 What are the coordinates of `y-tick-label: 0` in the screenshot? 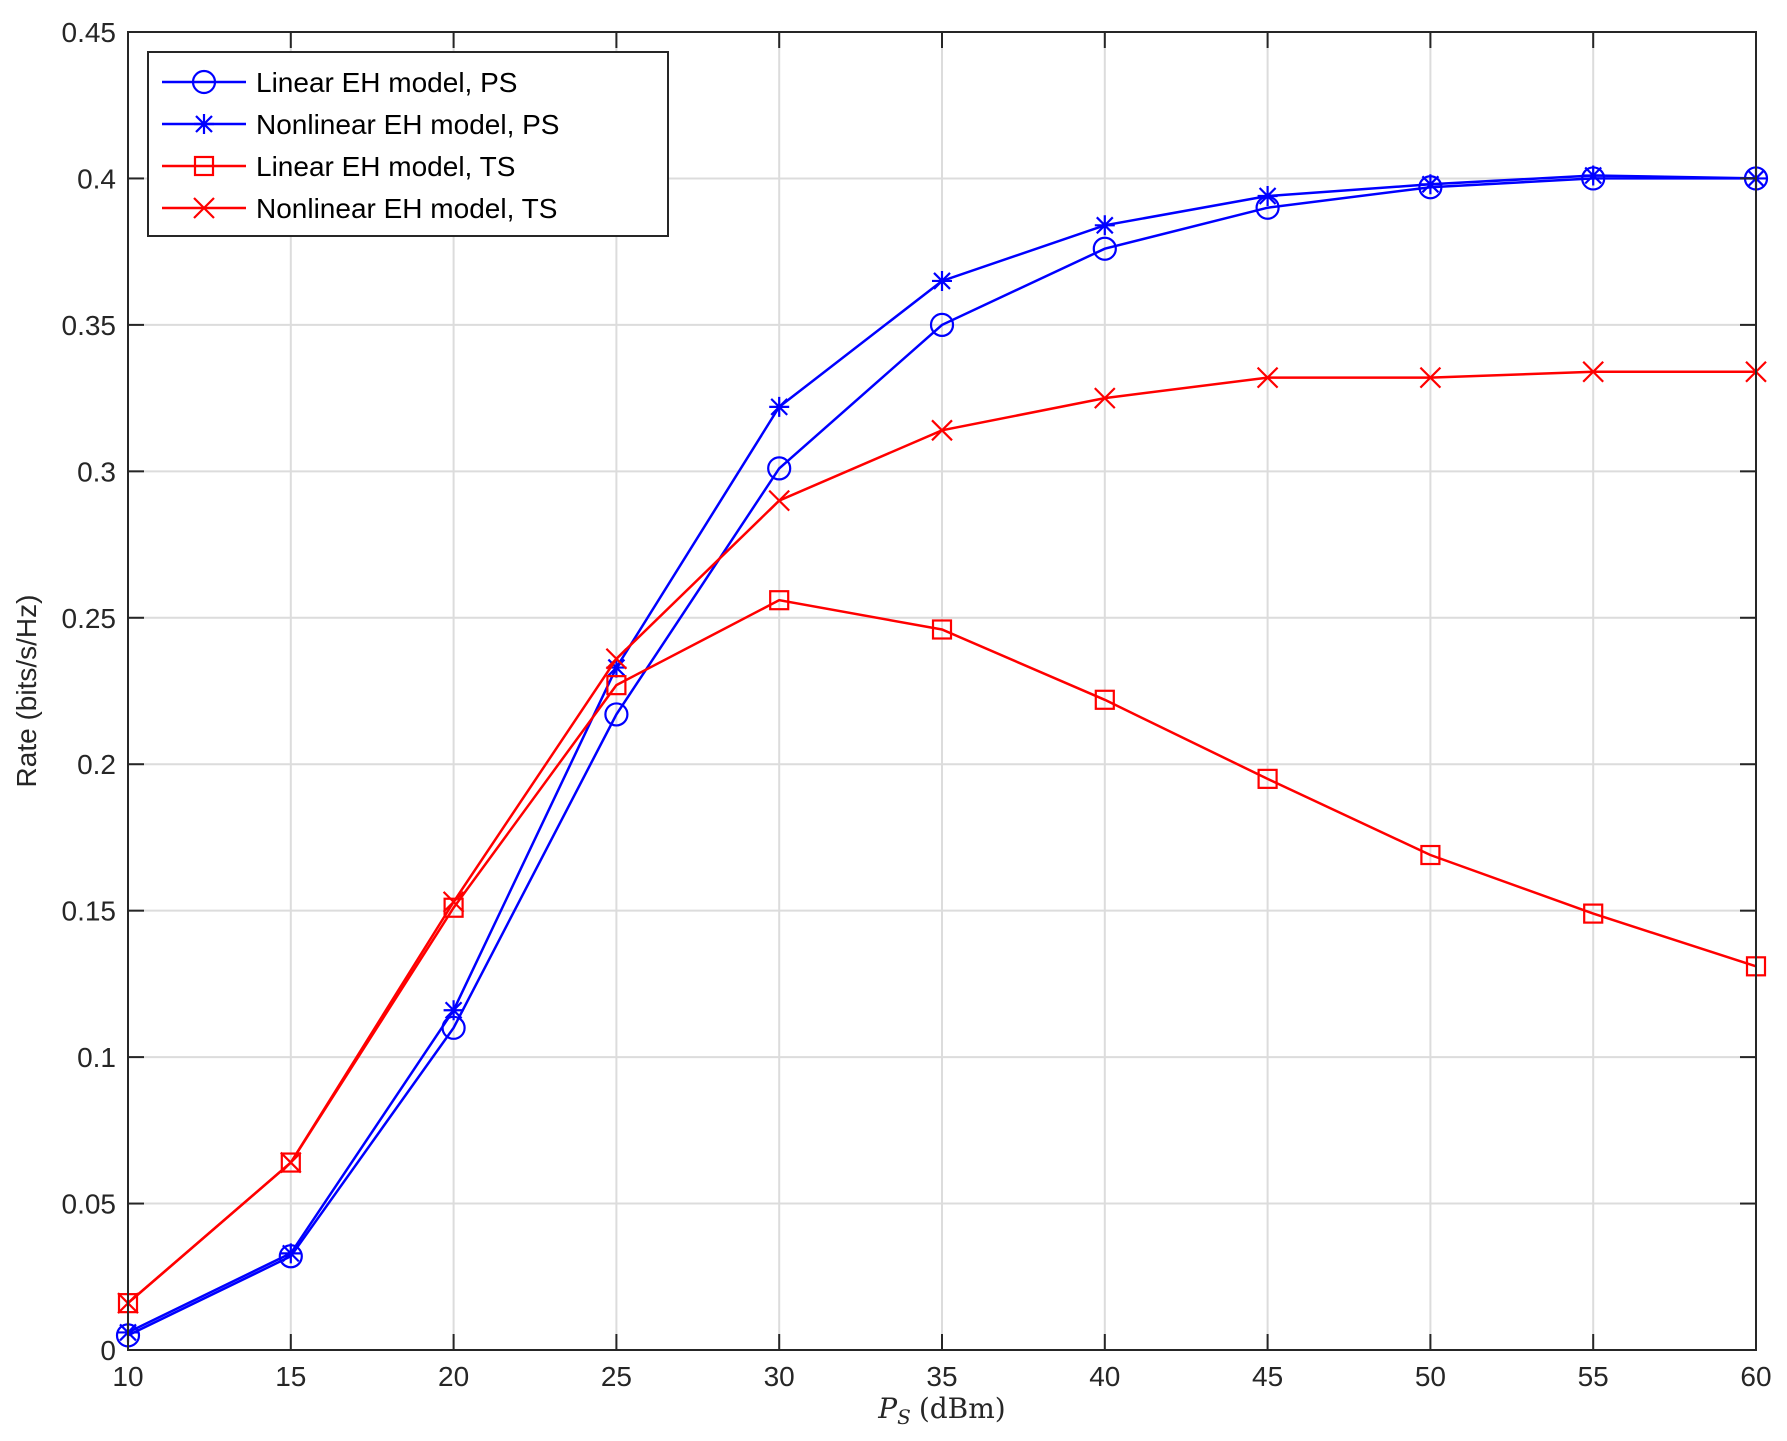 It's located at (108, 1350).